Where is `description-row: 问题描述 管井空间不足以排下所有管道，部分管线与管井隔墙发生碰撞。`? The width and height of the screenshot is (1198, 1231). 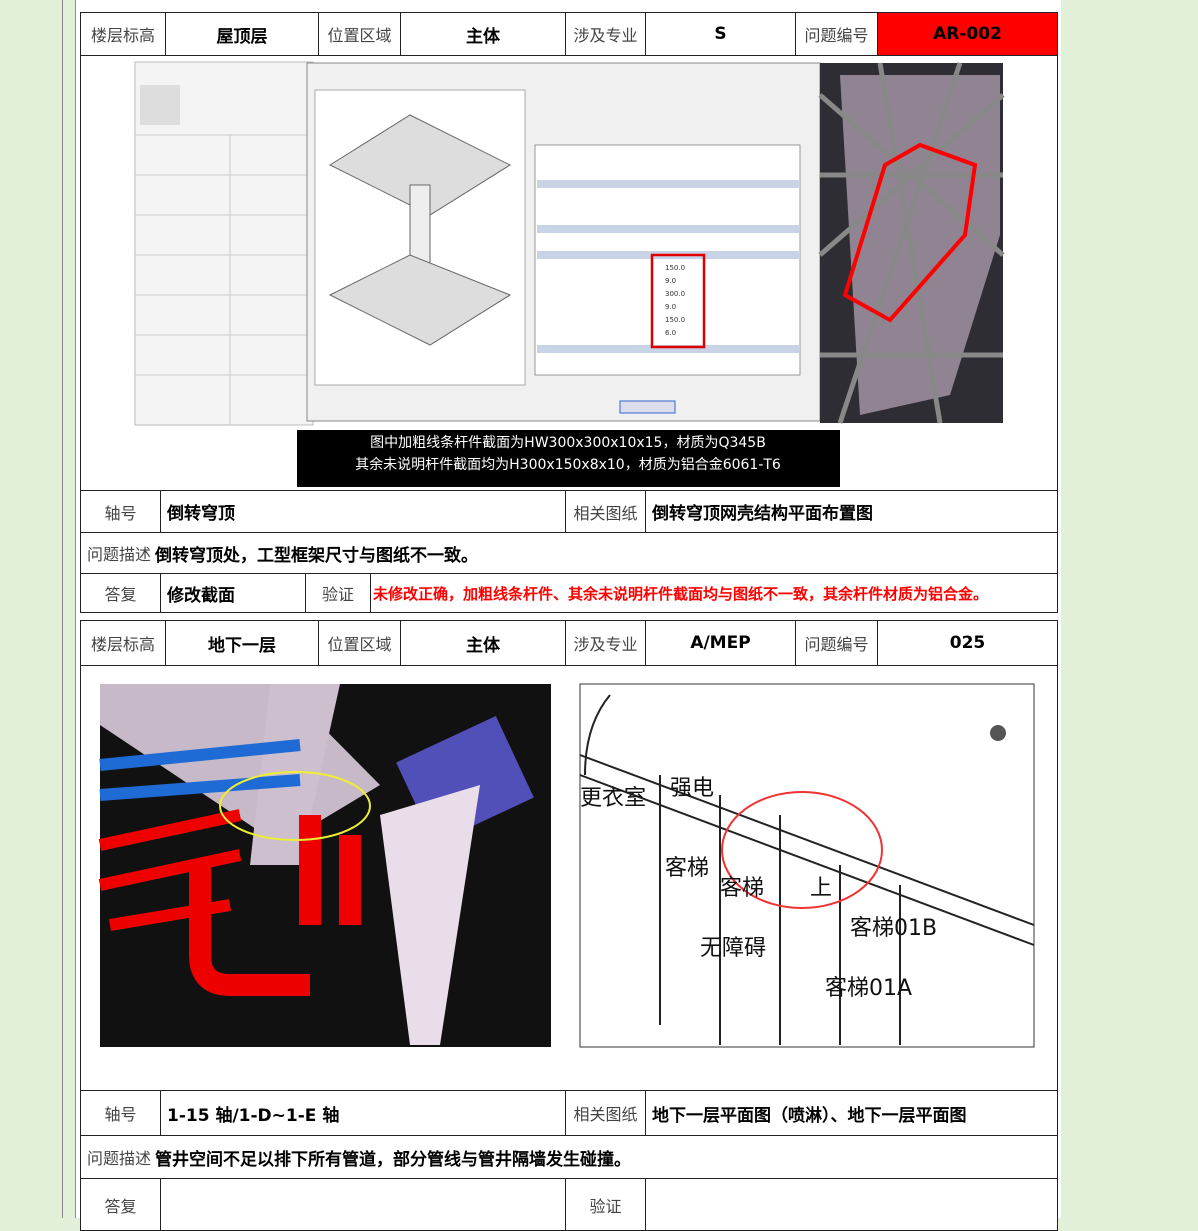
description-row: 问题描述 管井空间不足以排下所有管道，部分管线与管井隔墙发生碰撞。 is located at coordinates (569, 1157).